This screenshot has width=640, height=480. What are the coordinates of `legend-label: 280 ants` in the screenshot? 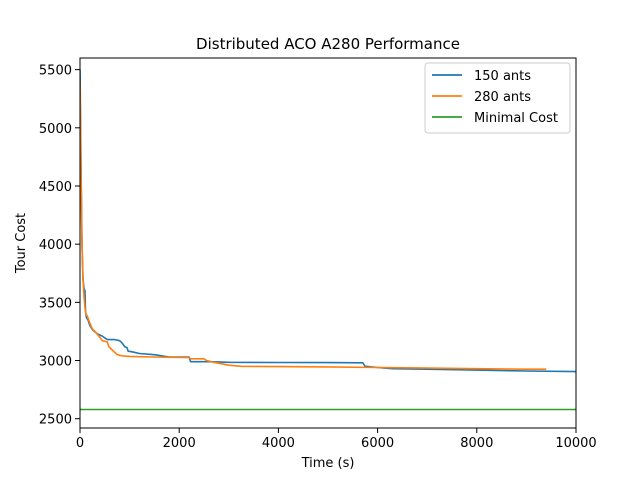 It's located at (502, 97).